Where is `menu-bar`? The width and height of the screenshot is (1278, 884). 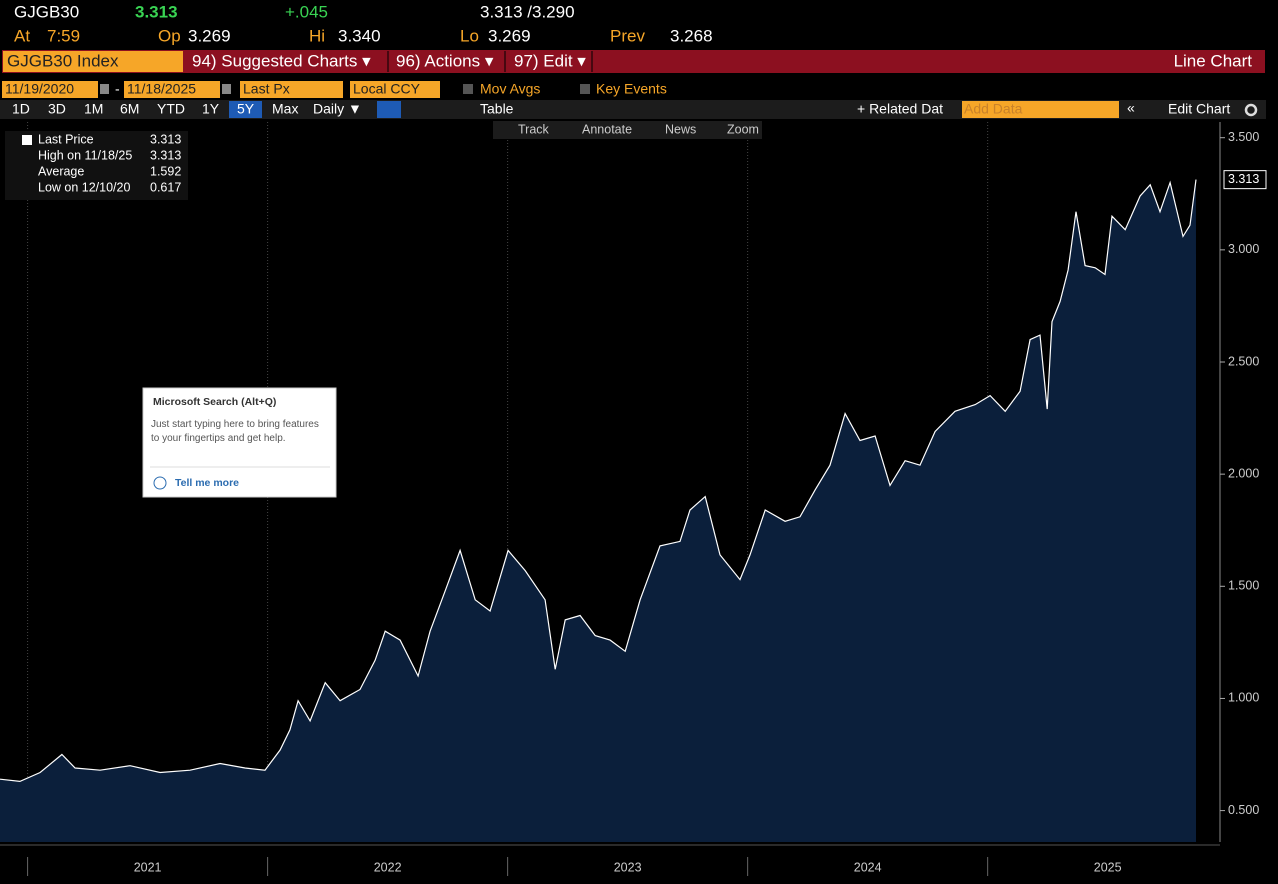 menu-bar is located at coordinates (633, 61).